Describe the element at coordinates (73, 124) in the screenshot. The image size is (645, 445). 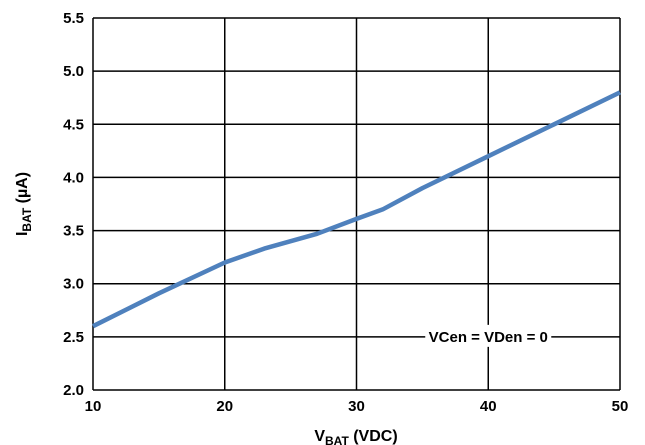
I see `y-tick-label: 4.5` at that location.